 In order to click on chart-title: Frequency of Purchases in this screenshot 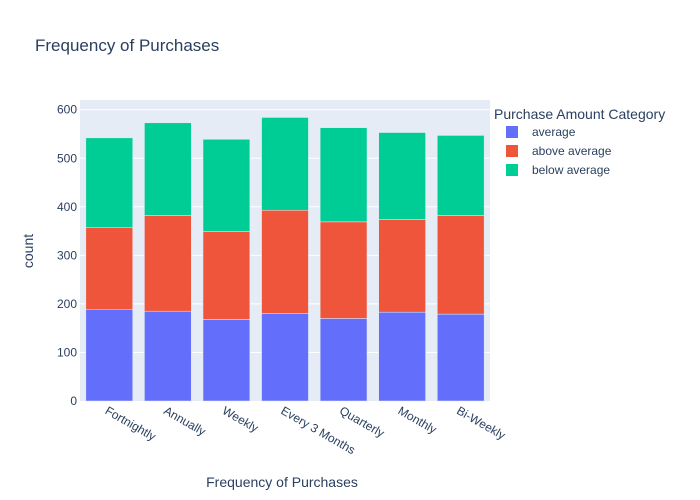, I will do `click(127, 45)`.